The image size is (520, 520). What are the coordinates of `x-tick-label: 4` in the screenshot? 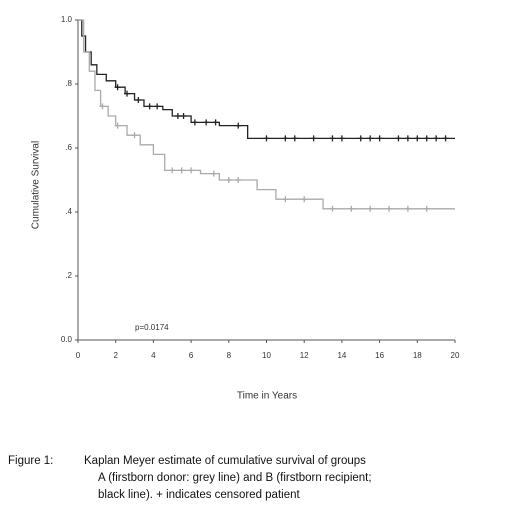 It's located at (153, 355).